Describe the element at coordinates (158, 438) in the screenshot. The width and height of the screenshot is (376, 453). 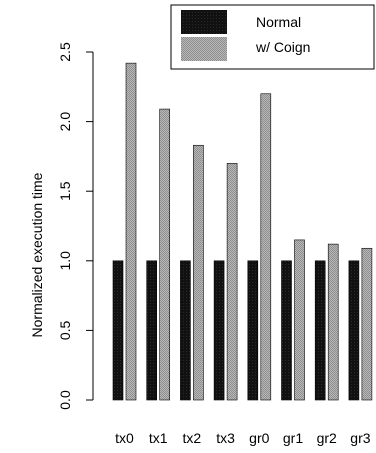
I see `x-tick-label: tx1` at that location.